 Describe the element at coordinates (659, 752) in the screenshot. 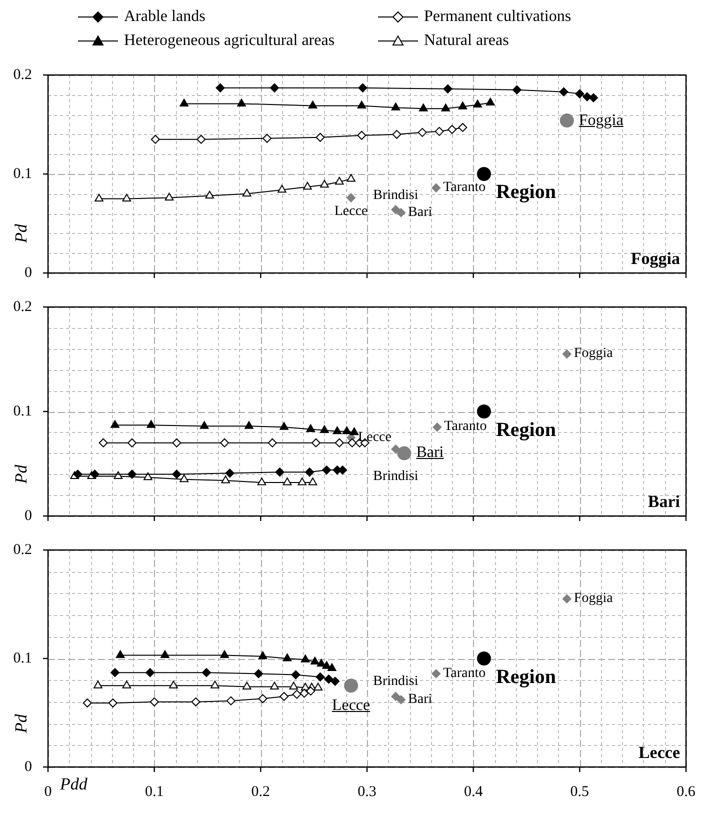

I see `text: Lecce` at that location.